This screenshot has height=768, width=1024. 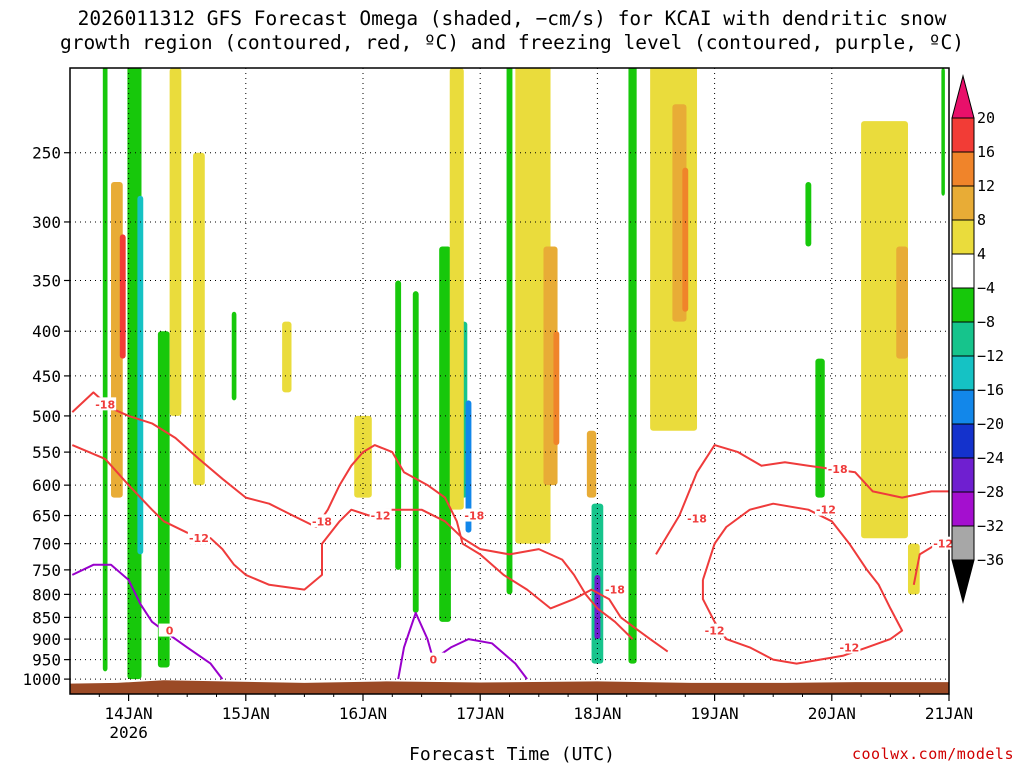 I want to click on y-tick-label-400: 400, so click(x=46, y=331).